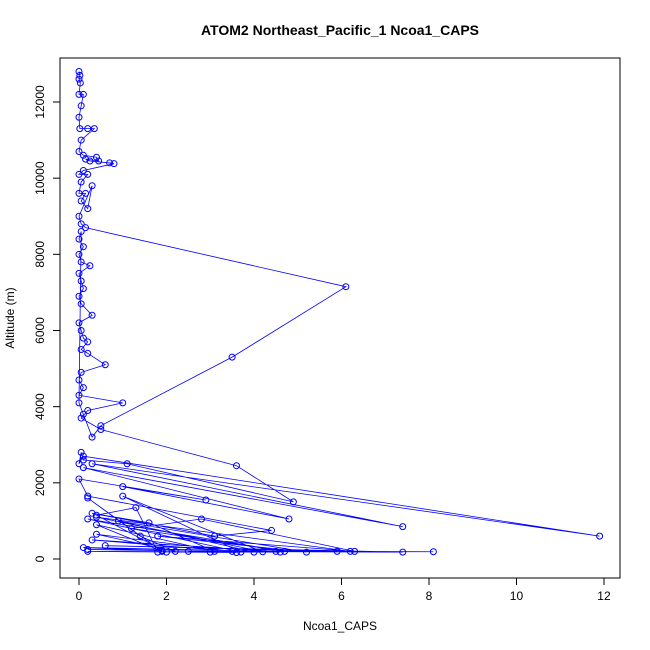 Image resolution: width=650 pixels, height=650 pixels. Describe the element at coordinates (40, 330) in the screenshot. I see `y-tick-label: 6000` at that location.